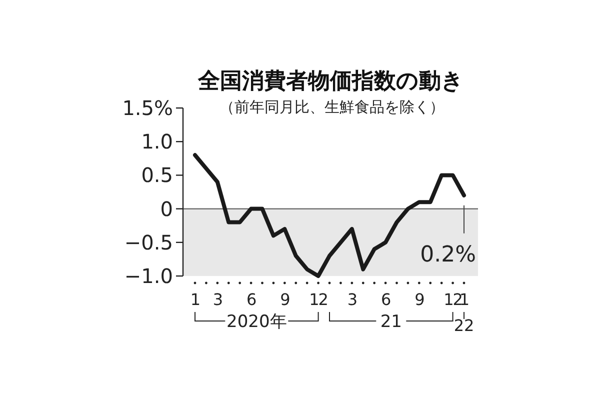 The image size is (610, 400). What do you see at coordinates (148, 276) in the screenshot?
I see `y-tick-label: −1.0` at bounding box center [148, 276].